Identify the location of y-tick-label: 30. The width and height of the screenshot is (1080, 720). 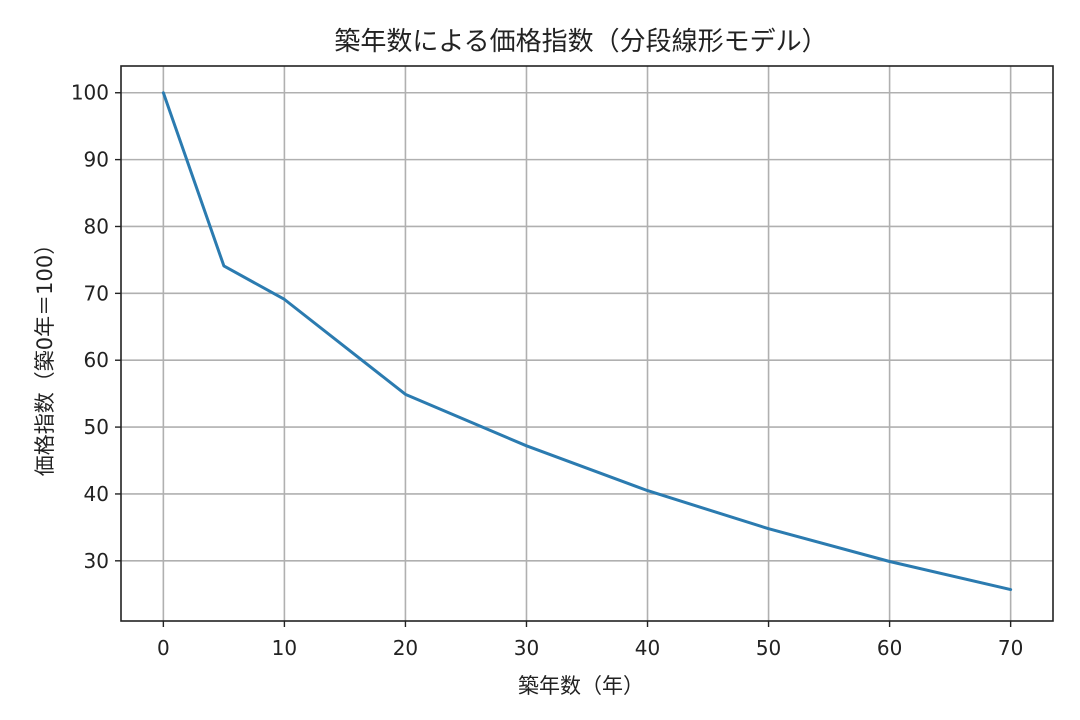
(96, 561).